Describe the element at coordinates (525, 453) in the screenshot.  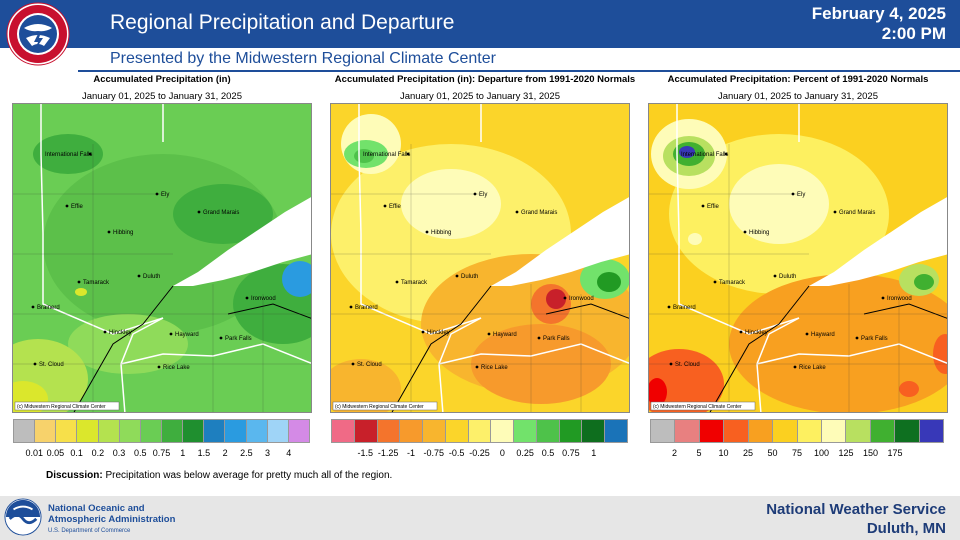
I see `legend-label: 0.25` at that location.